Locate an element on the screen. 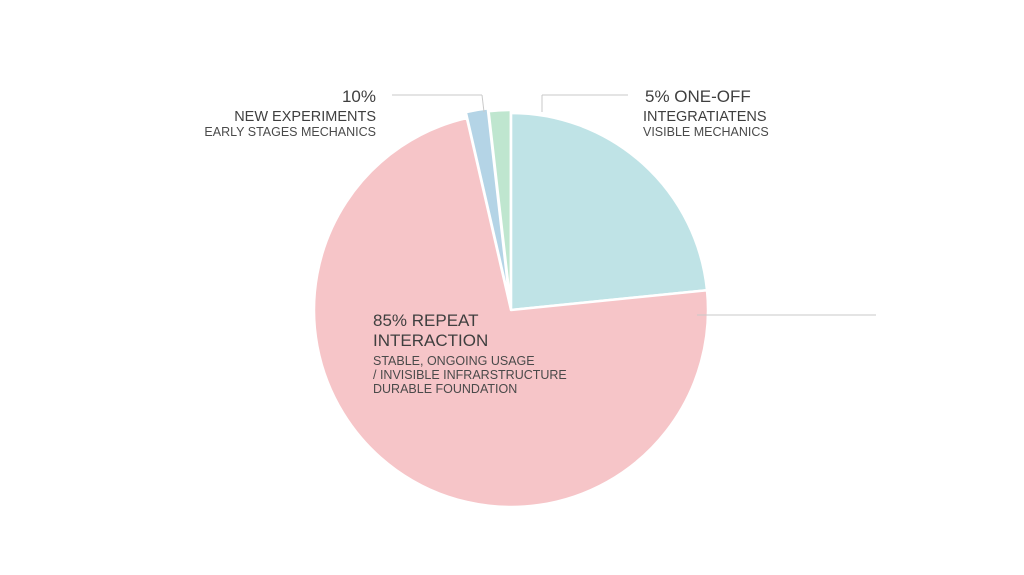  new-experiments-title: NEW EXPERIMENTS is located at coordinates (305, 117).